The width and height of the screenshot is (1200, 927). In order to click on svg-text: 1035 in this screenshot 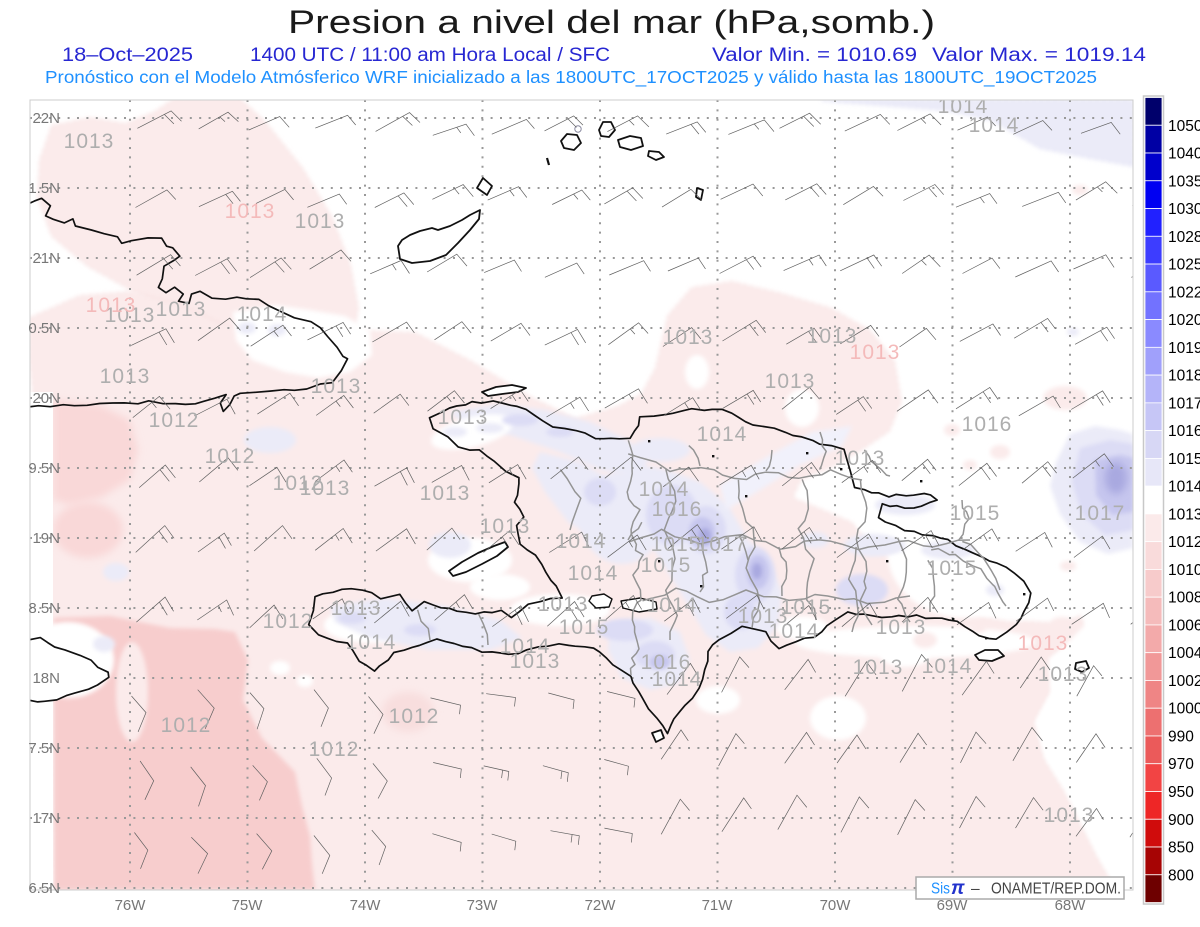, I will do `click(1184, 181)`.